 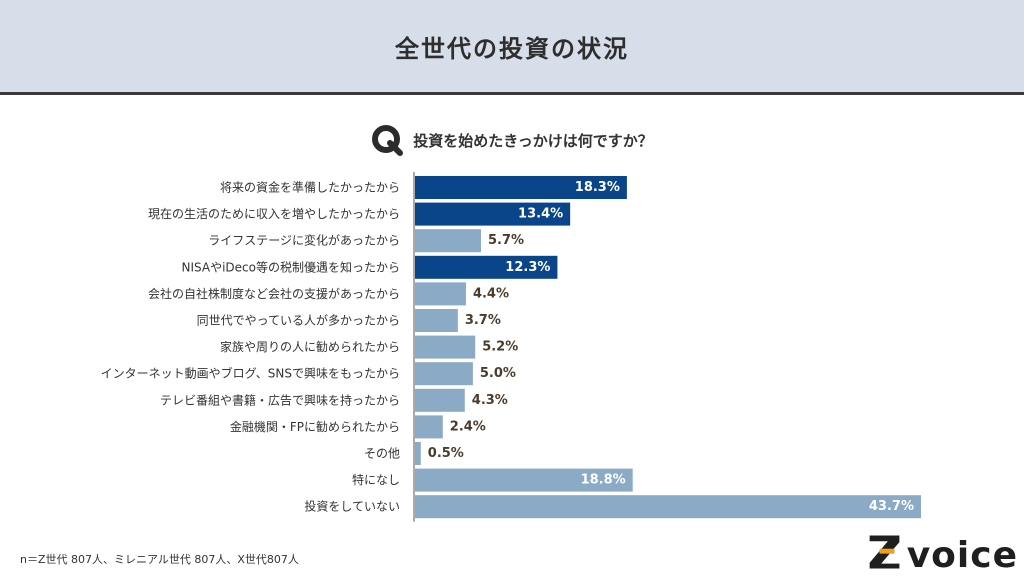 I want to click on bar-value-label: 5.0%, so click(x=498, y=373).